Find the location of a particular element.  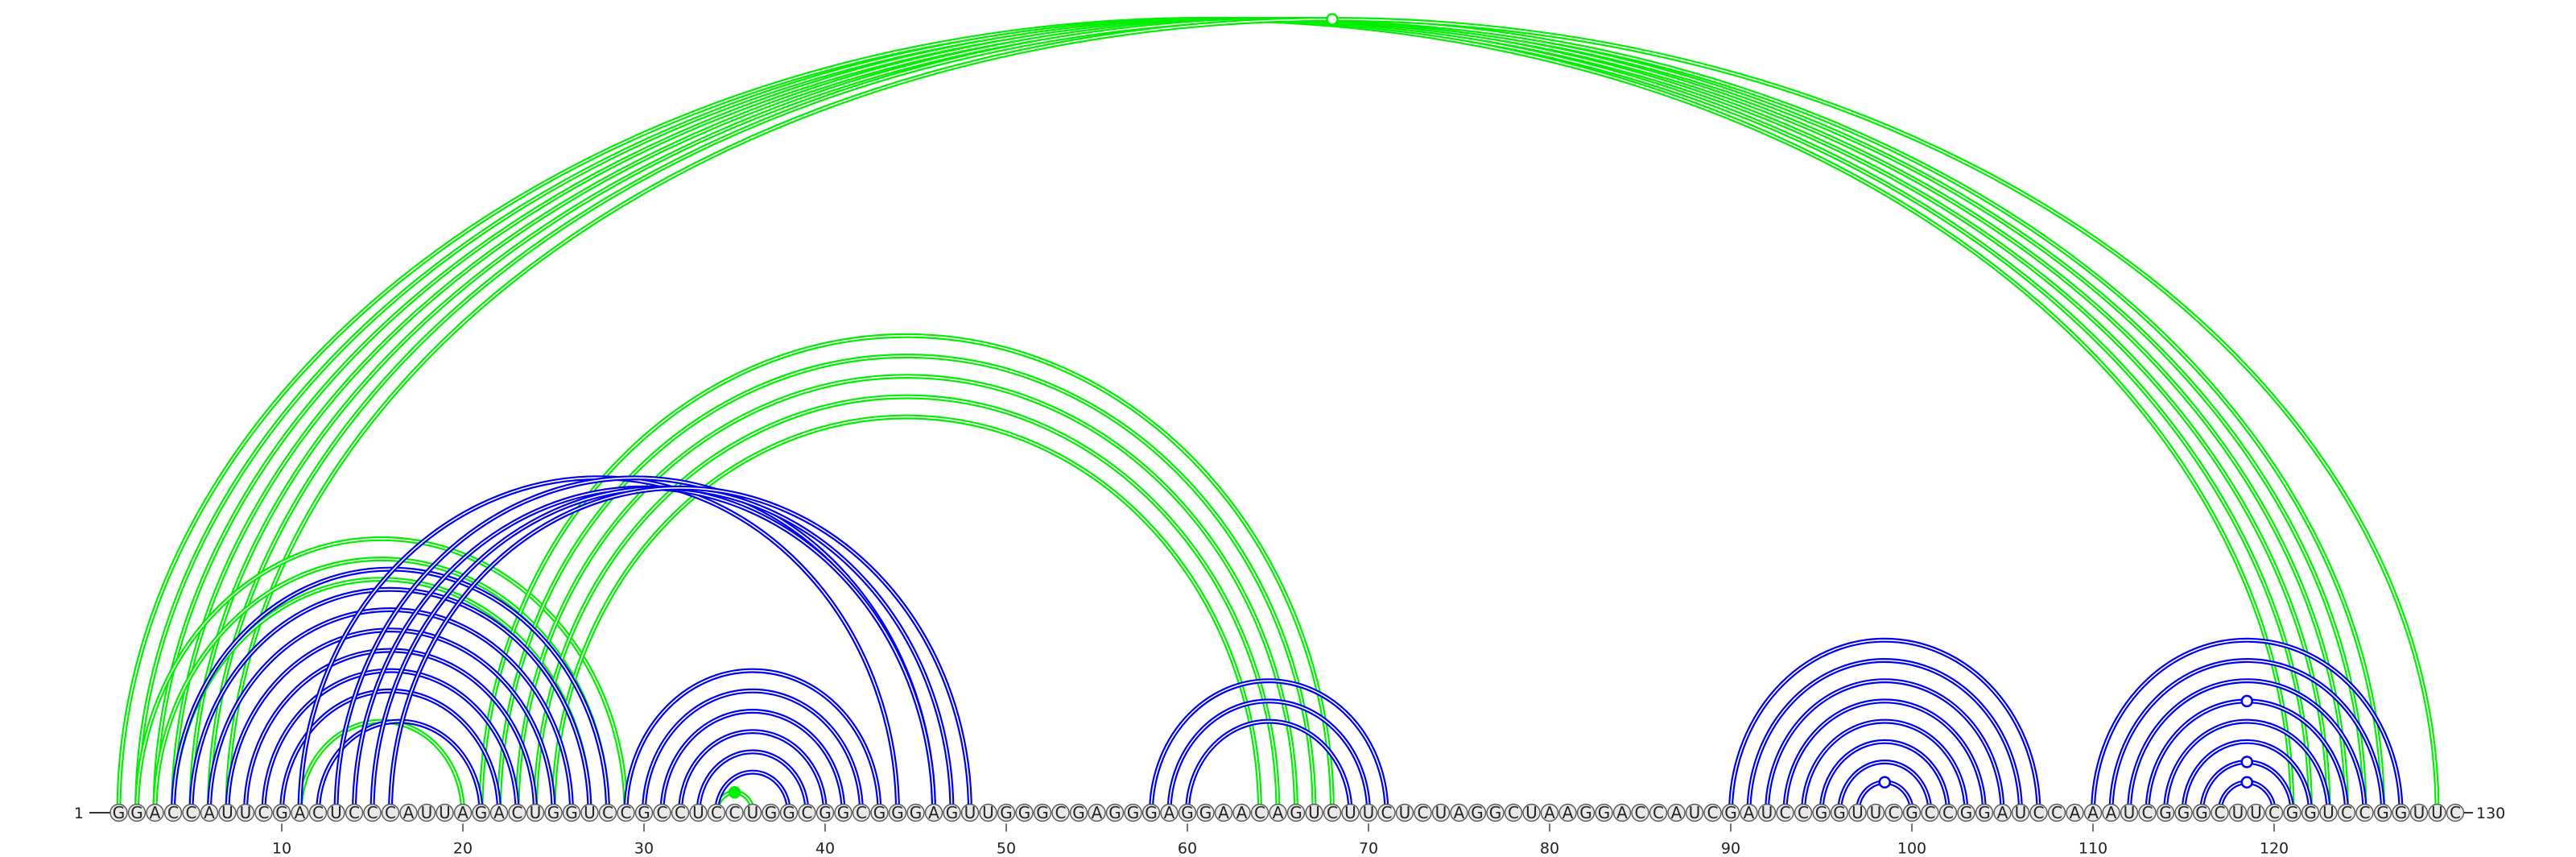

position-tick-label: 100 is located at coordinates (1911, 849).